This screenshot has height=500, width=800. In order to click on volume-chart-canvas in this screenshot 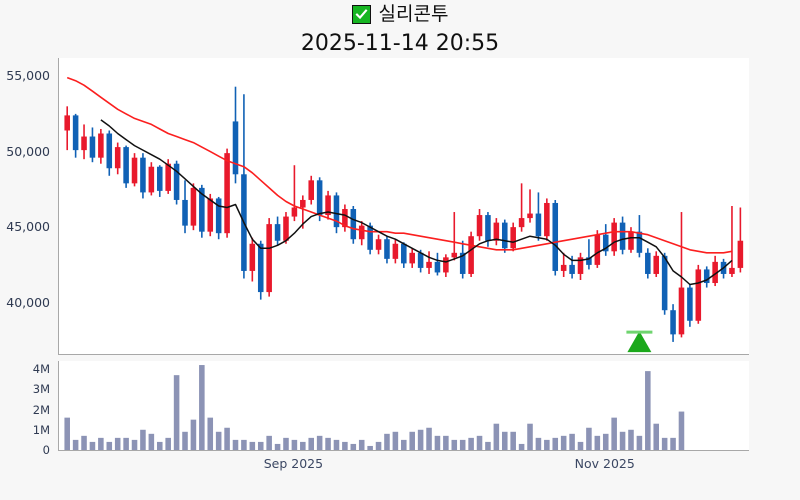, I will do `click(374, 407)`.